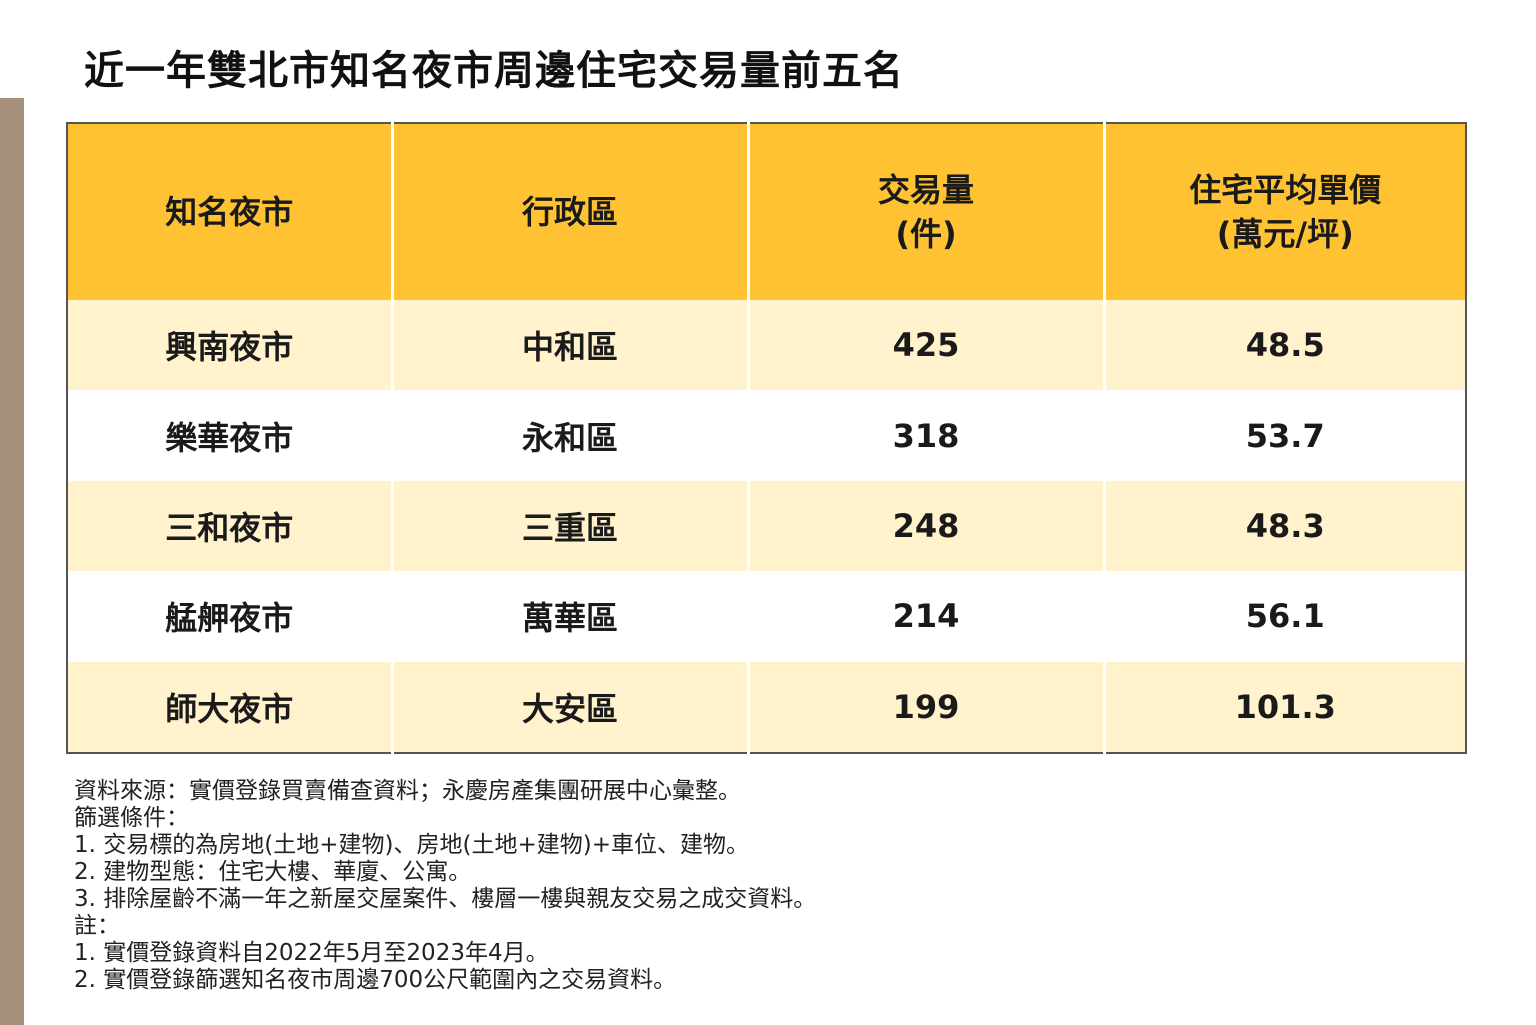  Describe the element at coordinates (1284, 211) in the screenshot. I see `header-price: 住宅平均單價 (萬元/坪)` at that location.